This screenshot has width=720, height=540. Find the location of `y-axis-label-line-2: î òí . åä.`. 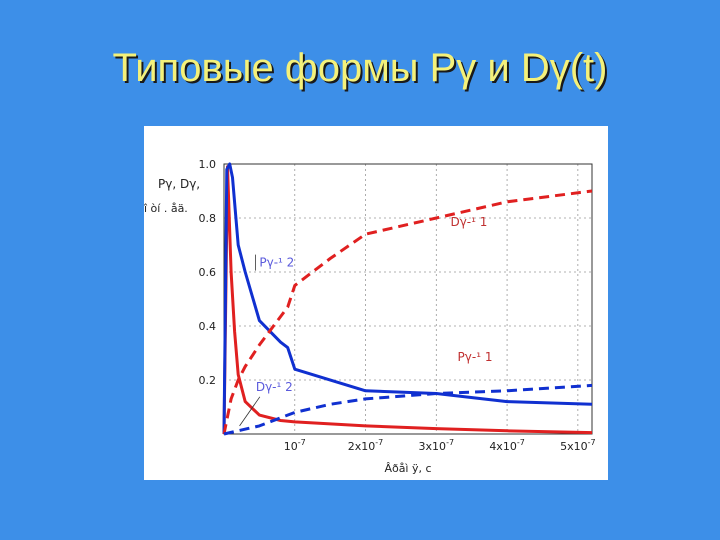

y-axis-label-line-2: î òí . åä. is located at coordinates (166, 208).